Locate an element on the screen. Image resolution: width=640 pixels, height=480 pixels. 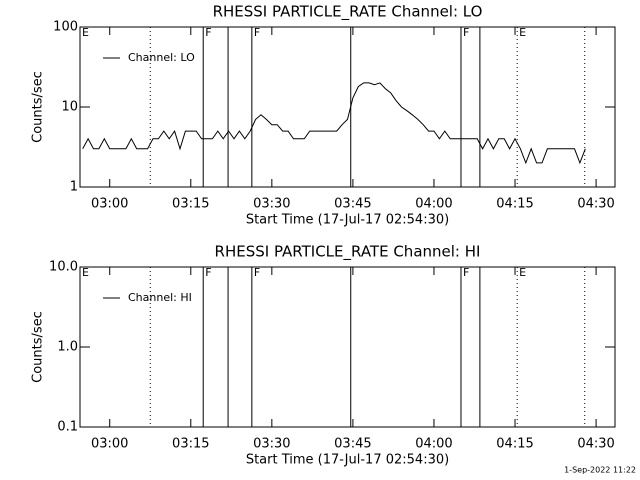
legend-label: Channel: HI is located at coordinates (160, 297).